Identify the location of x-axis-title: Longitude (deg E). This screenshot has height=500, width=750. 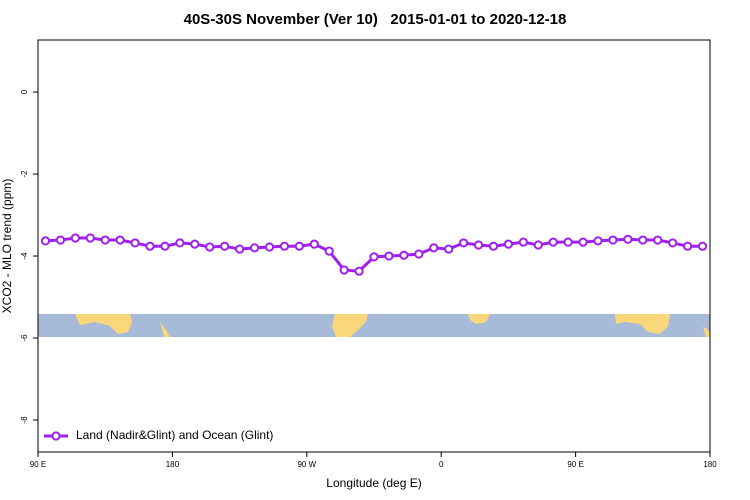
(373, 483).